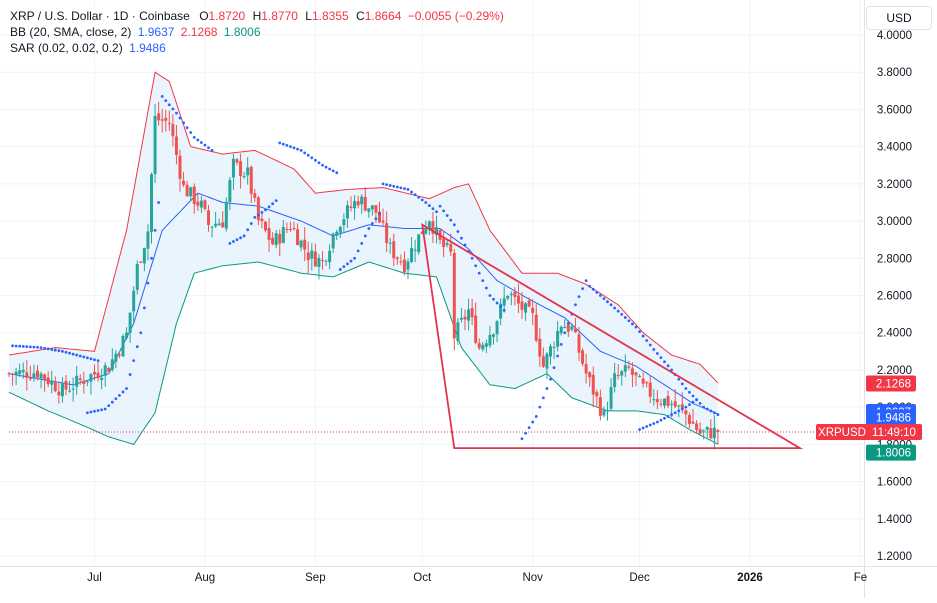 Image resolution: width=937 pixels, height=603 pixels. I want to click on y-tick-label: 2.6000, so click(894, 297).